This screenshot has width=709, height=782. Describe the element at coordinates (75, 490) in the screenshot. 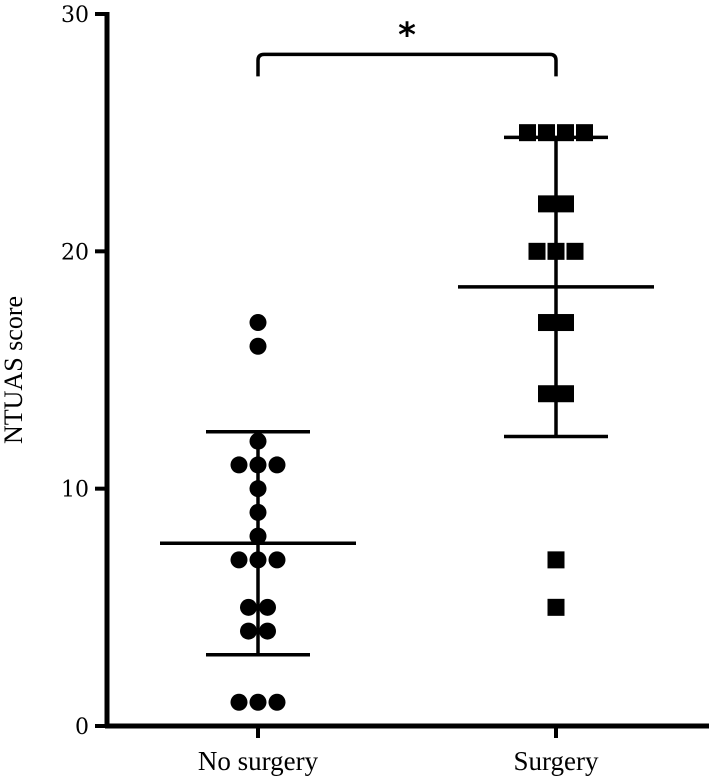

I see `y-tick-label: 10` at that location.